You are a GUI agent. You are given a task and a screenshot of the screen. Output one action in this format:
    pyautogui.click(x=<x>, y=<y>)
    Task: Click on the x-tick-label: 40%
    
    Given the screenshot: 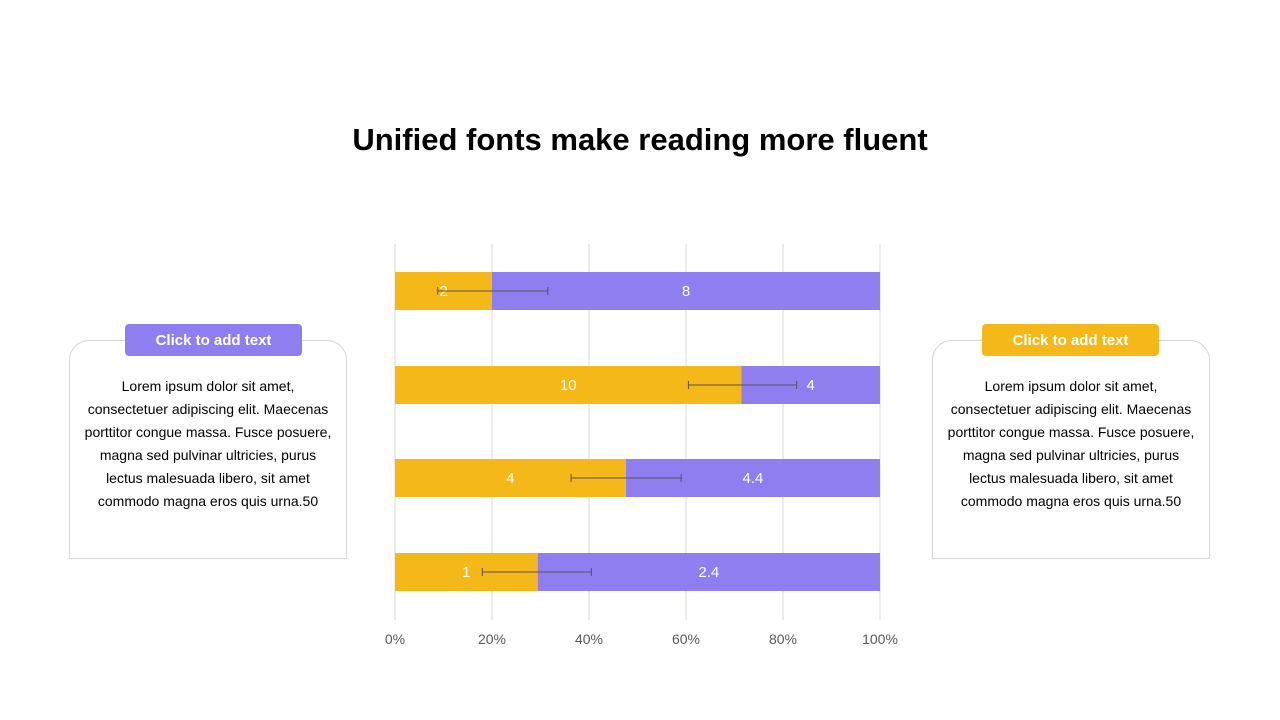 What is the action you would take?
    pyautogui.click(x=589, y=639)
    